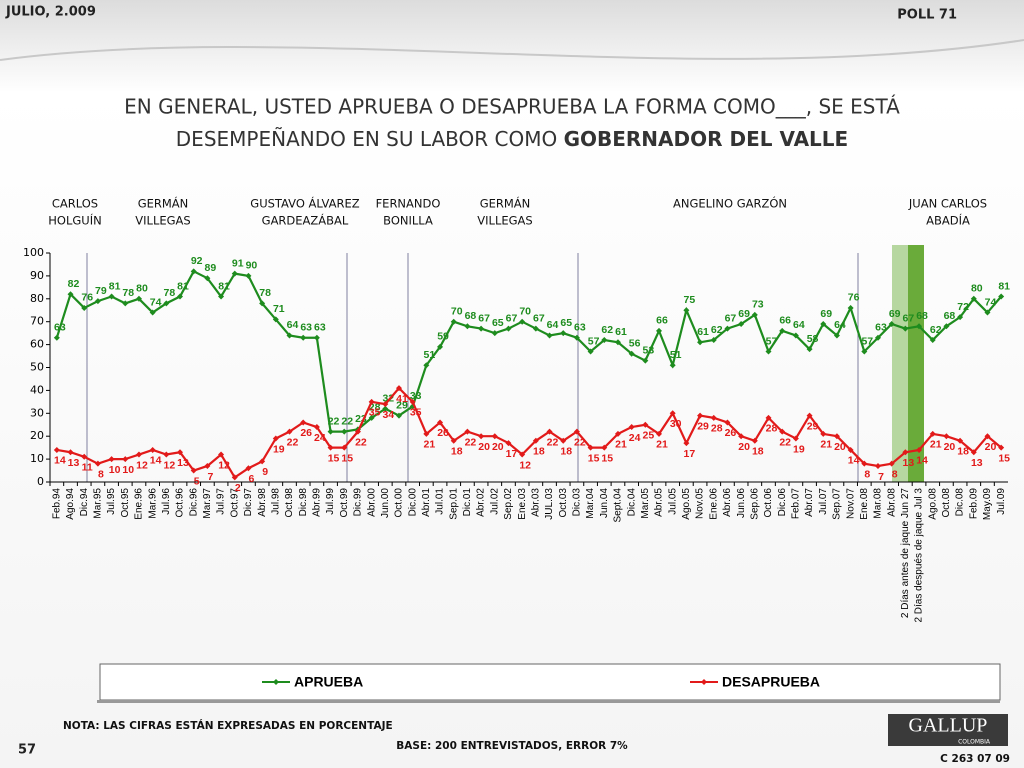  What do you see at coordinates (809, 502) in the screenshot?
I see `x-tick-label: Abr.07` at bounding box center [809, 502].